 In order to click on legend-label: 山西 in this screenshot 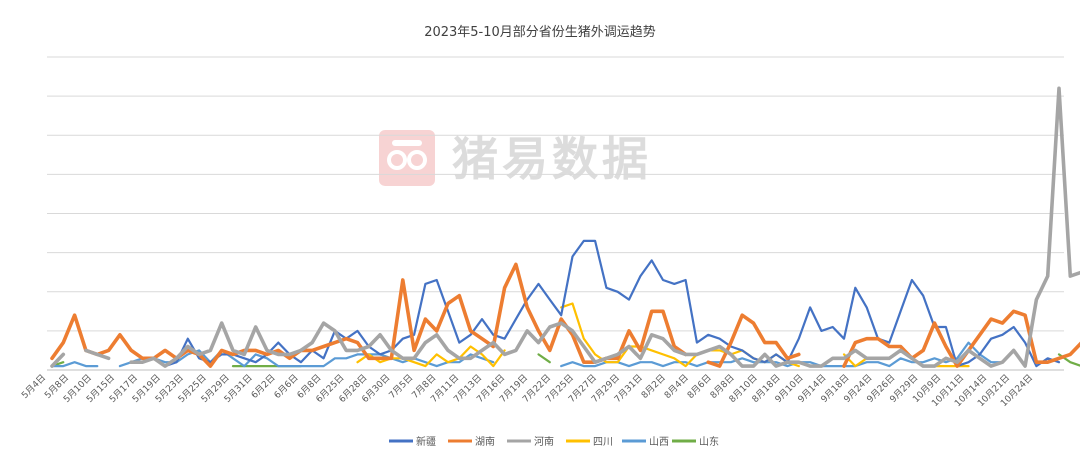, I will do `click(659, 442)`.